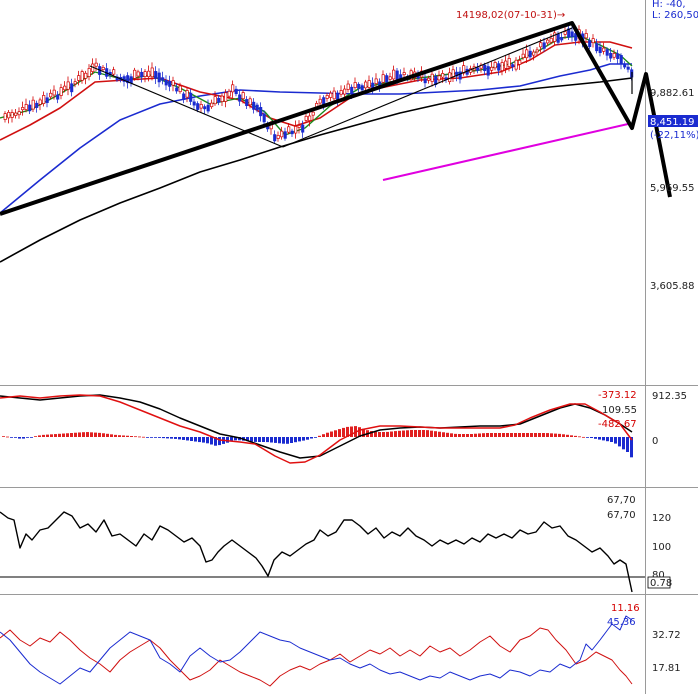 The height and width of the screenshot is (694, 698). What do you see at coordinates (316, 657) in the screenshot?
I see `stoch-red-line` at bounding box center [316, 657].